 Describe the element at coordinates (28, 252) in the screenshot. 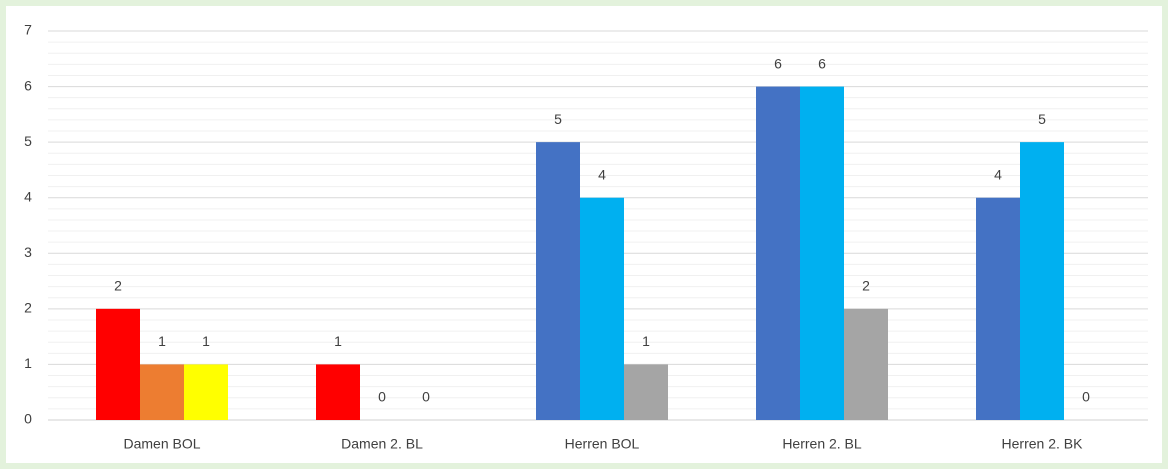

I see `y-tick-label: 3` at that location.